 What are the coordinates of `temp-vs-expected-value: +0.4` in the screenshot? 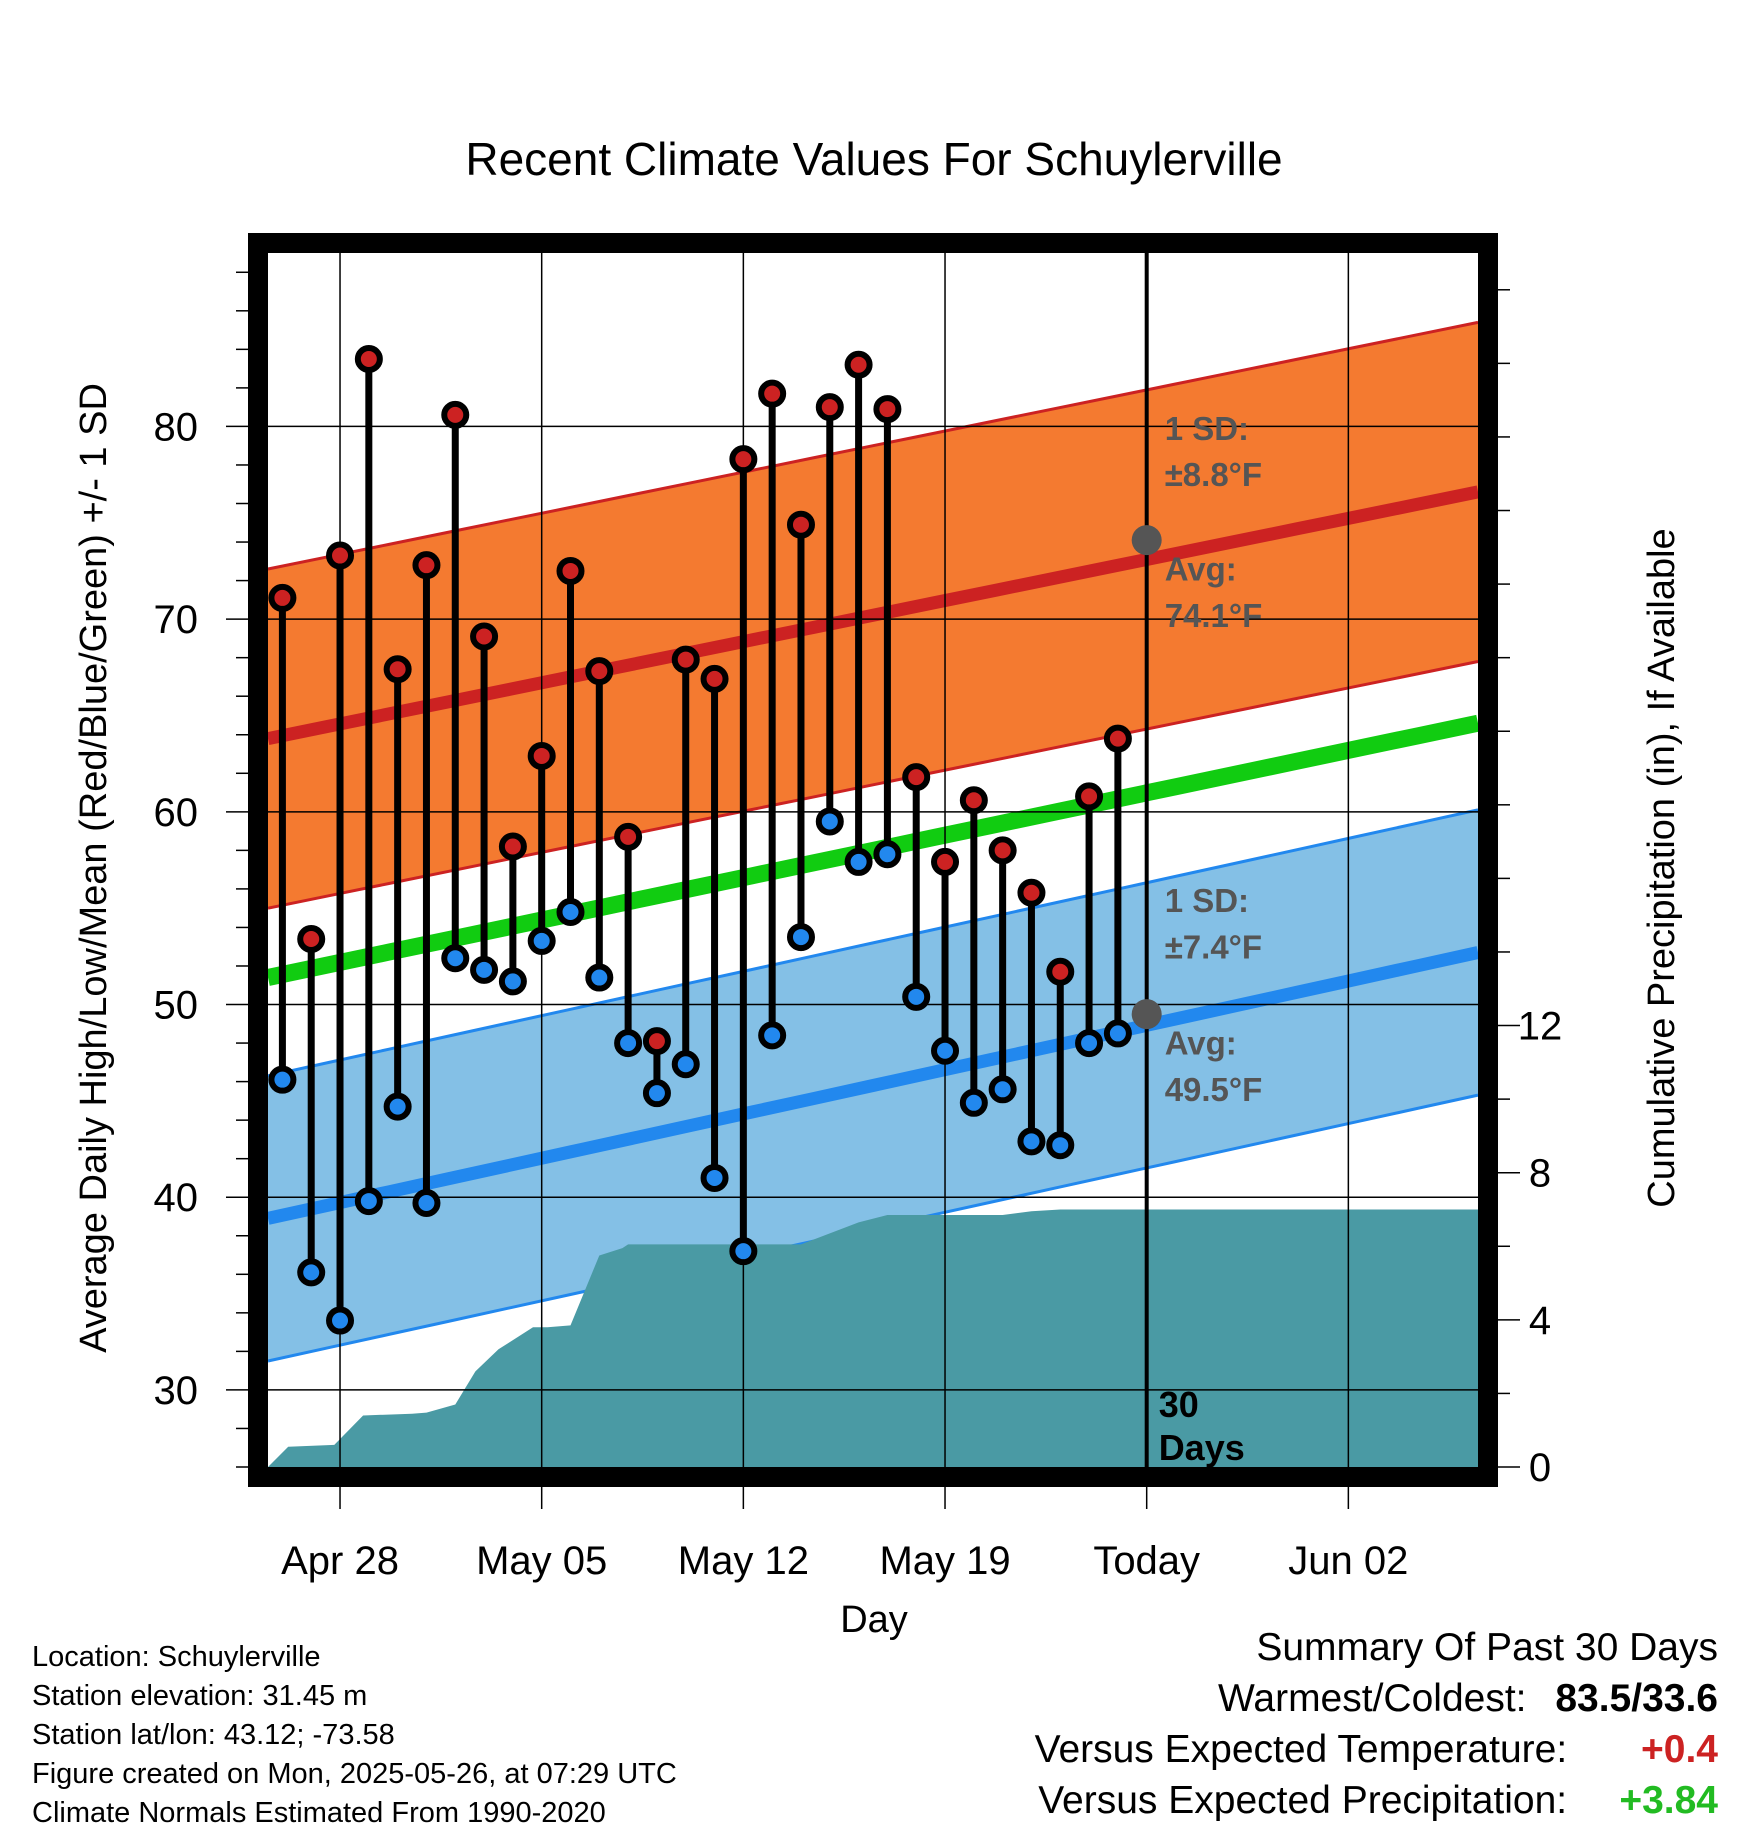 It's located at (1679, 1749).